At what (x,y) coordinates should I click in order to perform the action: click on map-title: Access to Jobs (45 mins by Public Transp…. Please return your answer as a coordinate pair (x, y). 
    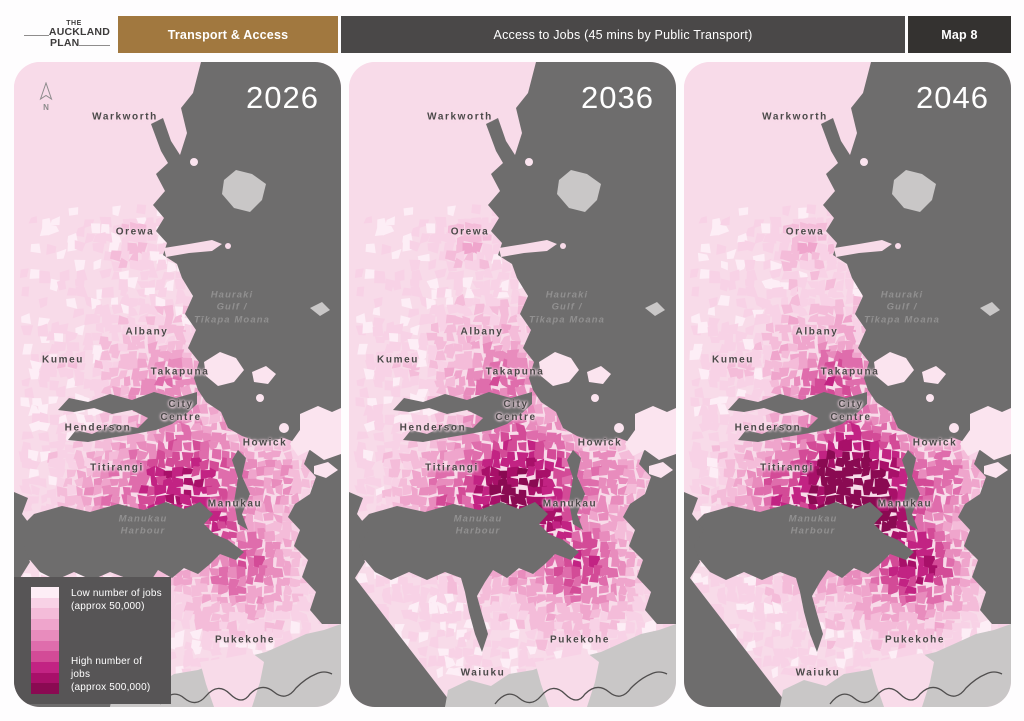
    Looking at the image, I should click on (623, 34).